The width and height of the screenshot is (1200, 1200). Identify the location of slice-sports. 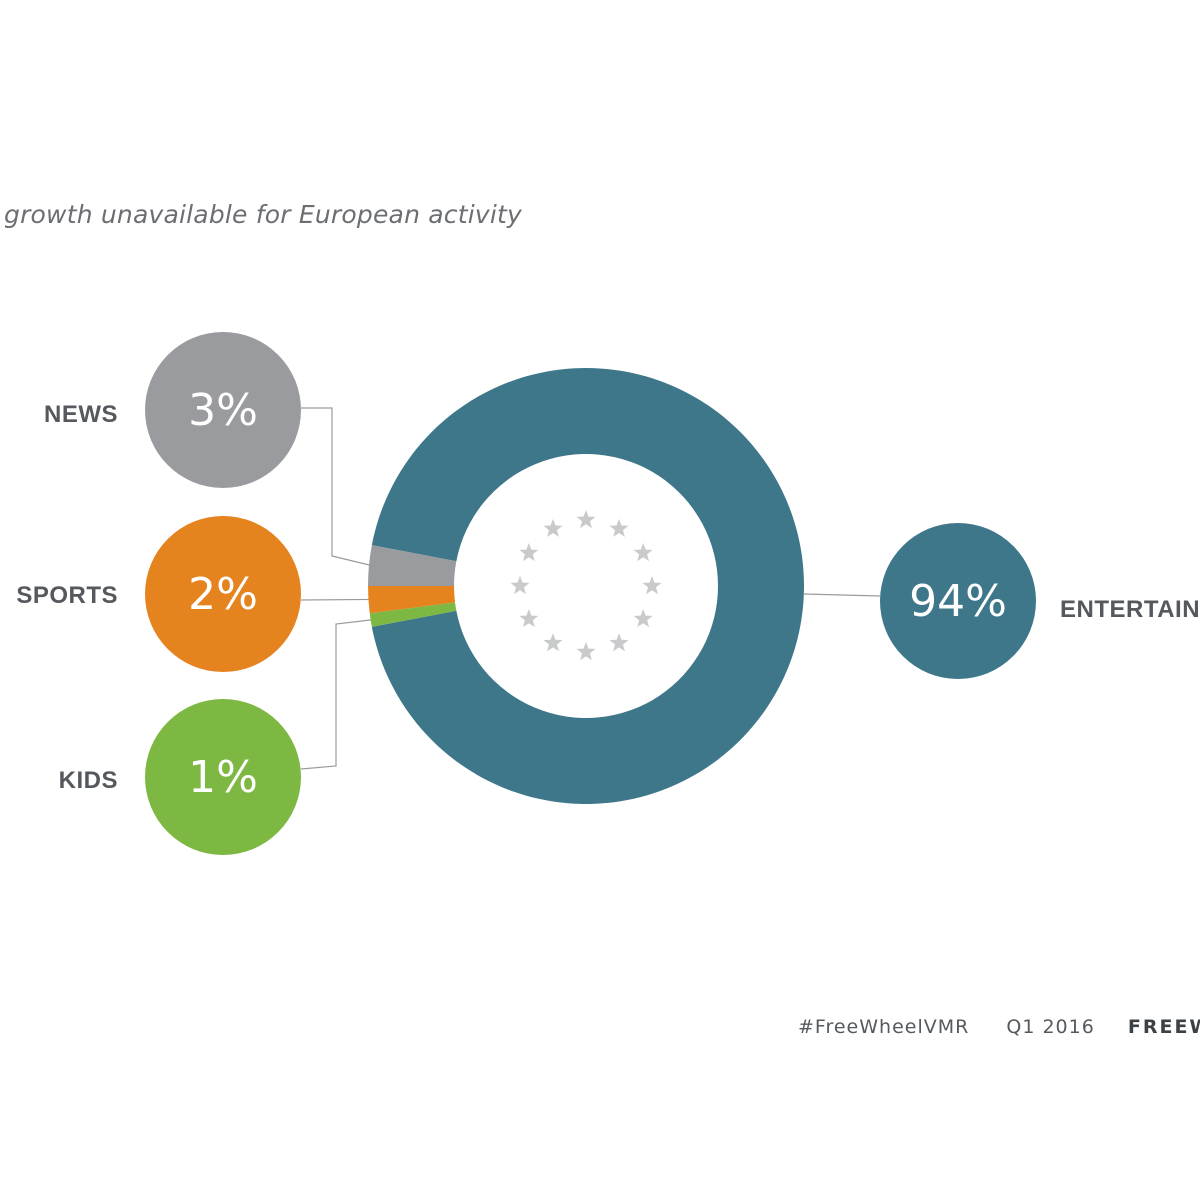
(411, 600).